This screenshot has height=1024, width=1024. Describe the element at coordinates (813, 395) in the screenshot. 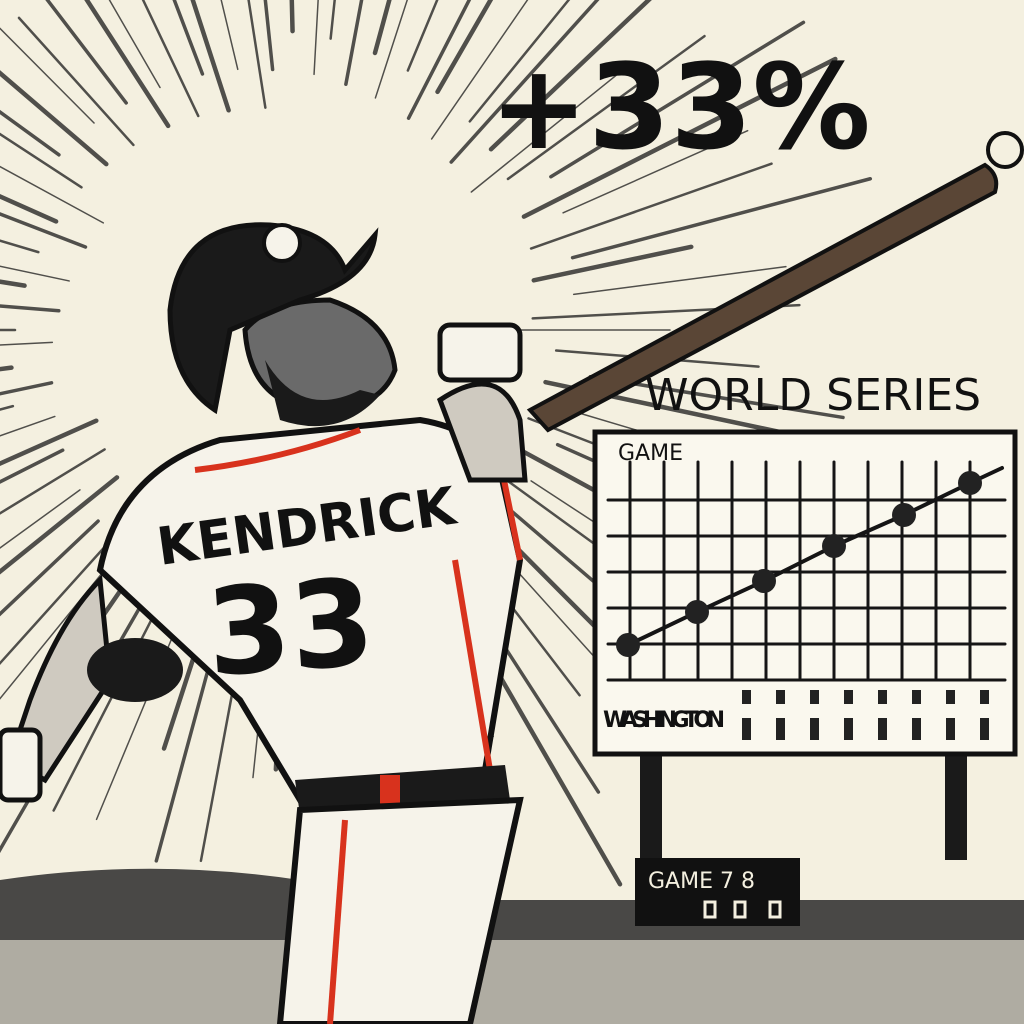

I see `scoreboard-title: WORLD SERIES` at that location.